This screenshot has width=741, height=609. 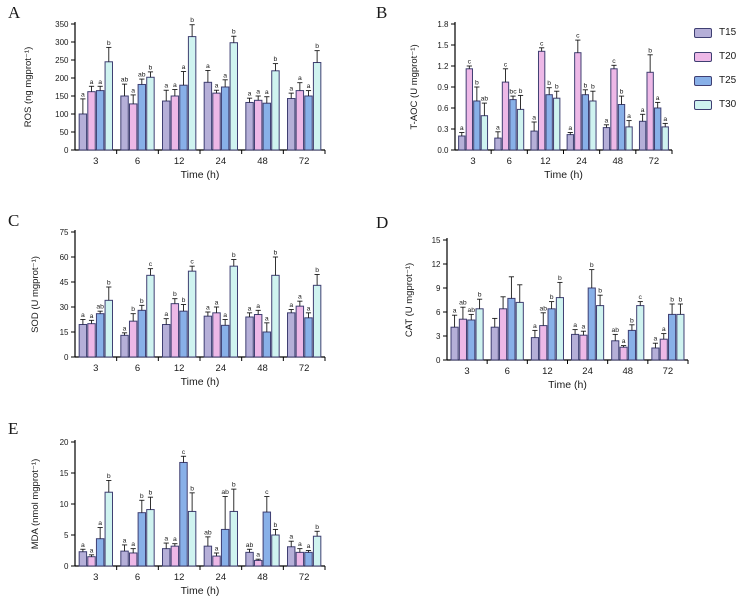 What do you see at coordinates (64, 232) in the screenshot?
I see `y-tick-label: 75` at bounding box center [64, 232].